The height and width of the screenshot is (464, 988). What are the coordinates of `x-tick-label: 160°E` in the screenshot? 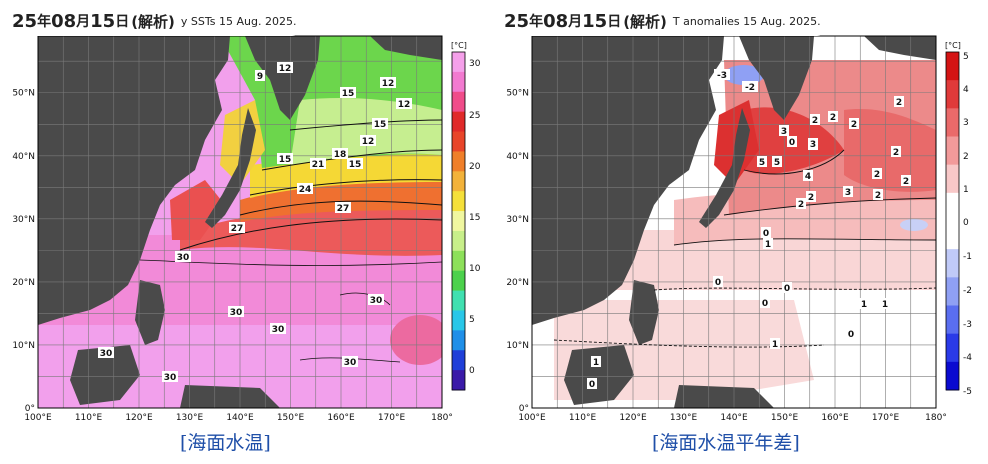 It's located at (341, 418).